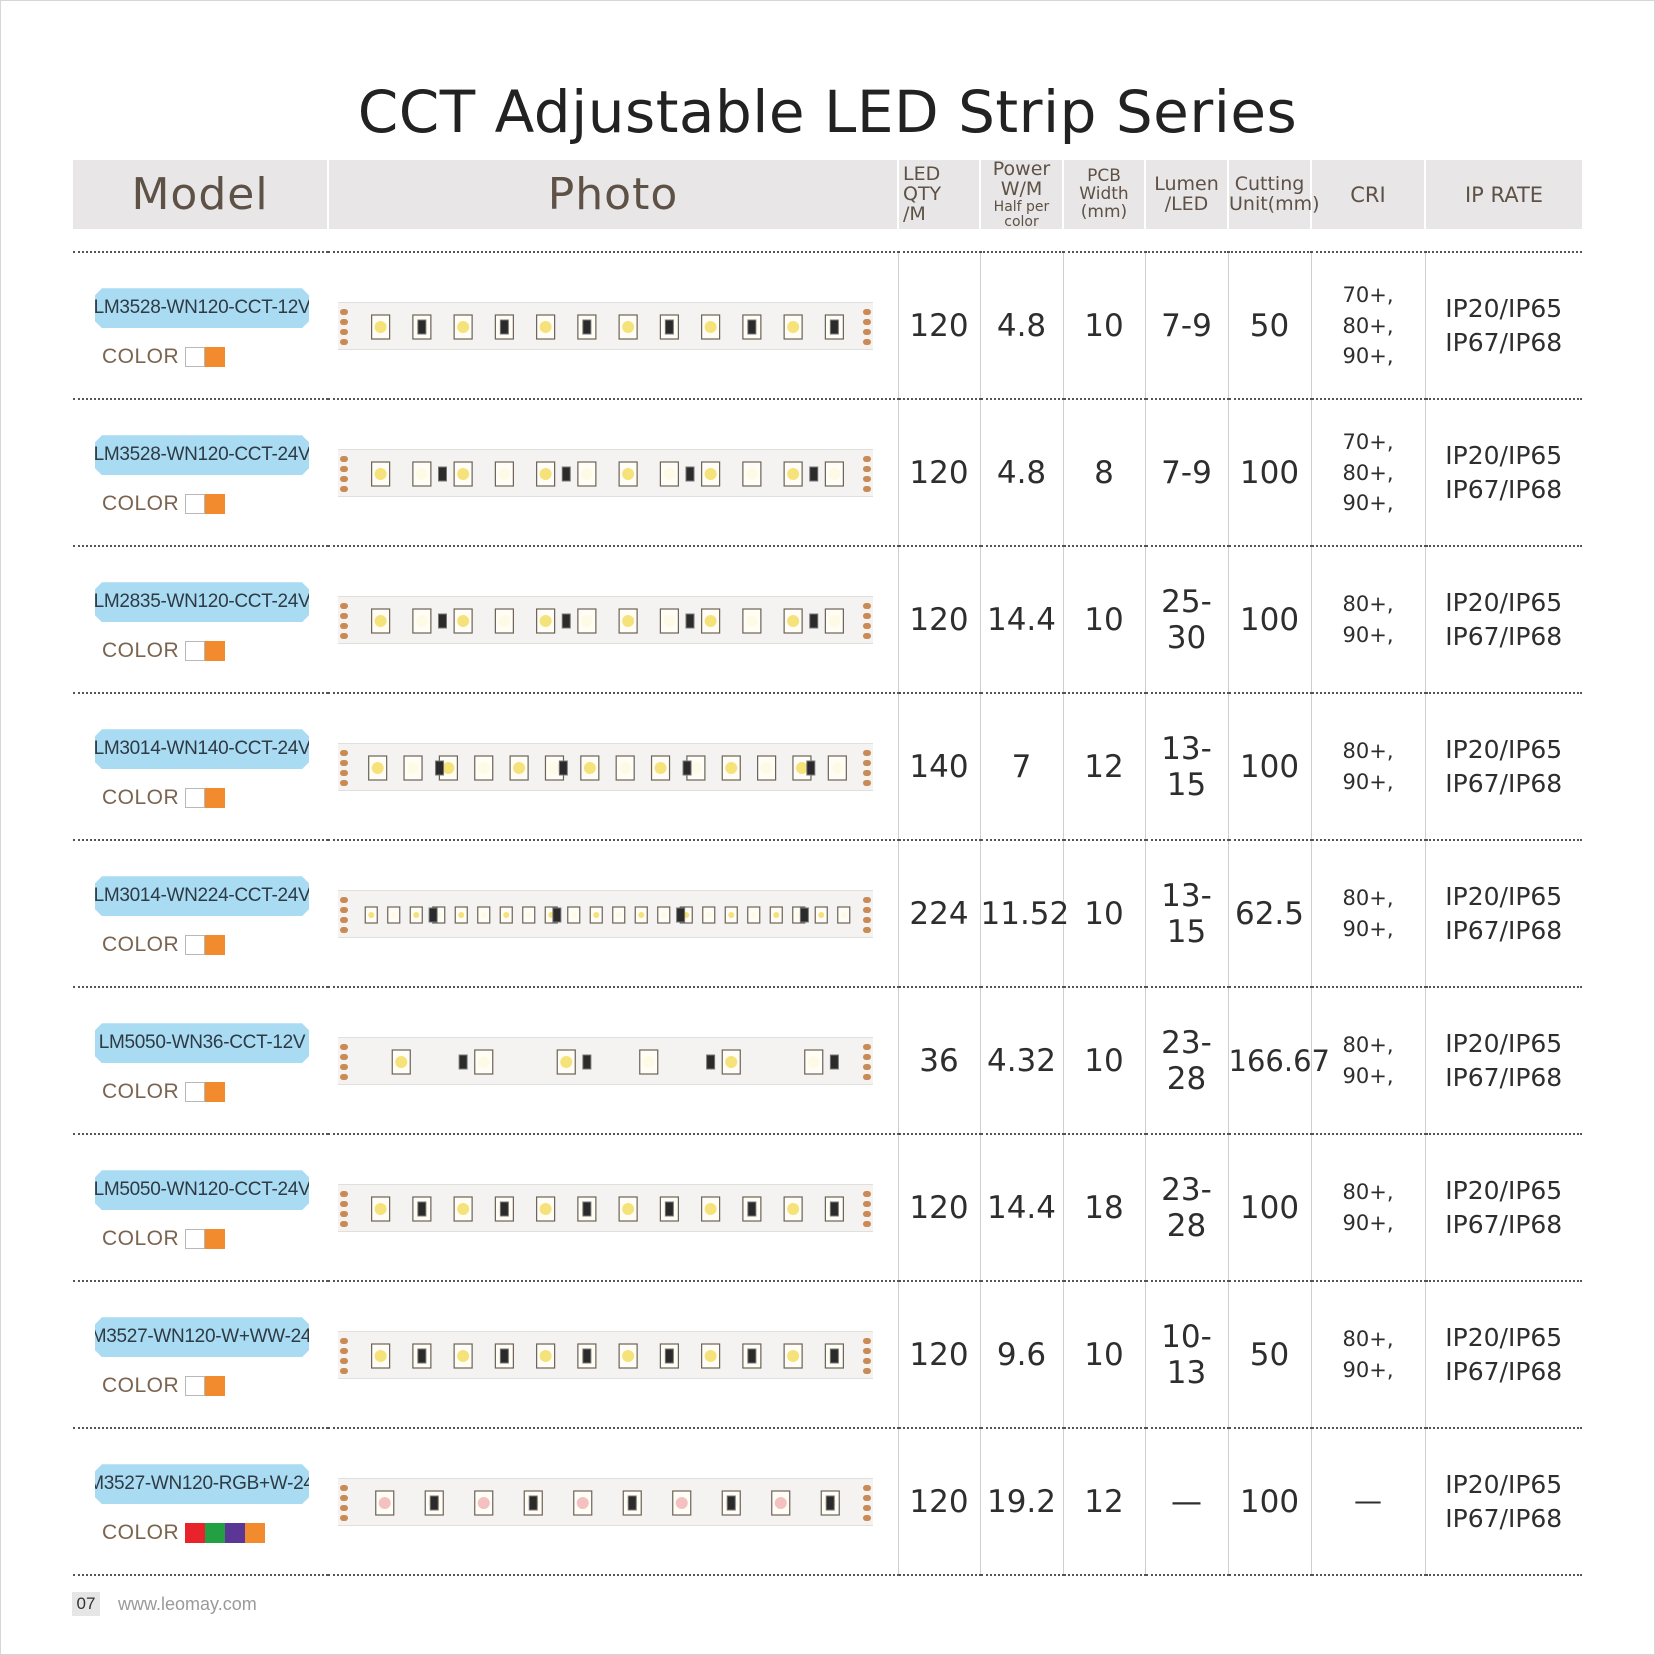  What do you see at coordinates (202, 749) in the screenshot?
I see `model-tag: LM3014-WN140-CCT-24V` at bounding box center [202, 749].